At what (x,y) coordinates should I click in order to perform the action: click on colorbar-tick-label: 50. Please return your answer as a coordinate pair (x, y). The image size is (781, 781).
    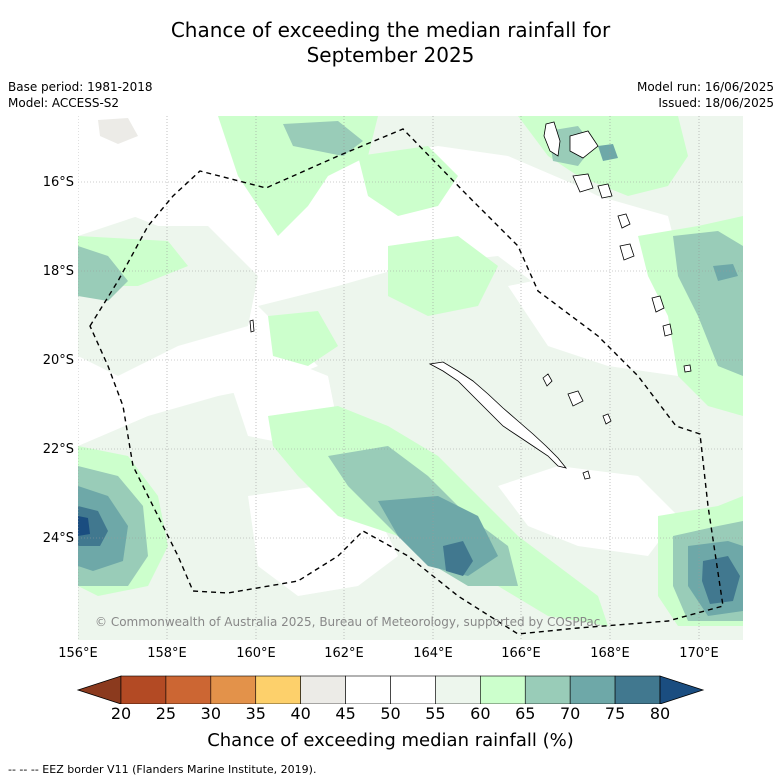
    Looking at the image, I should click on (390, 713).